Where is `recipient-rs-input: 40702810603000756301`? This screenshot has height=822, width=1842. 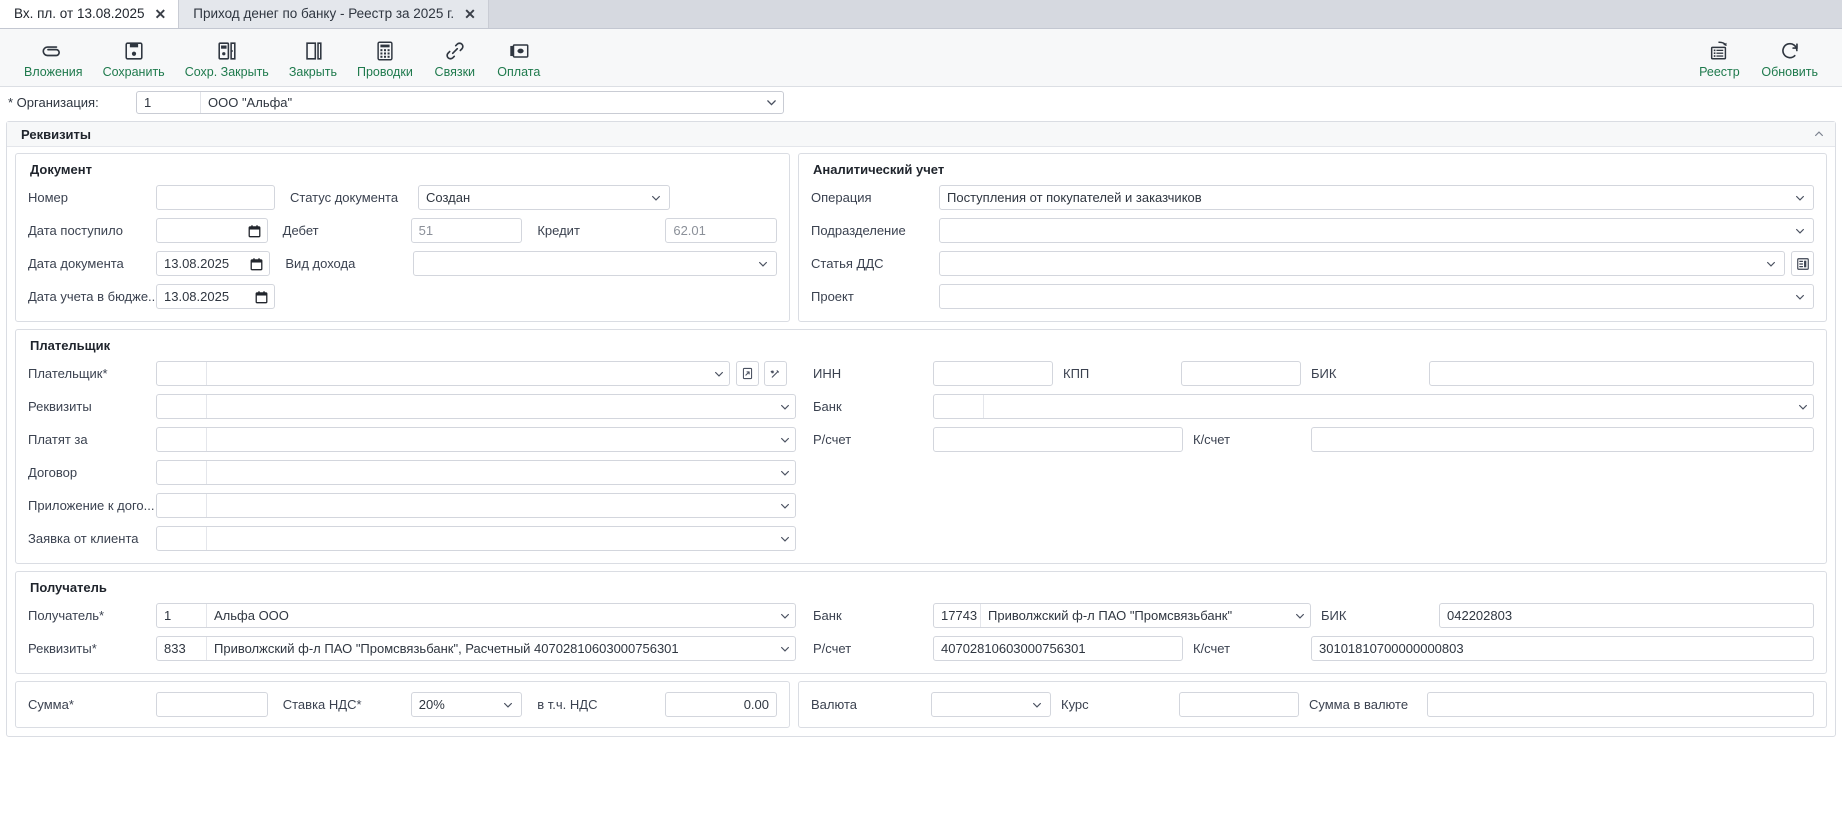
recipient-rs-input: 40702810603000756301 is located at coordinates (1058, 648).